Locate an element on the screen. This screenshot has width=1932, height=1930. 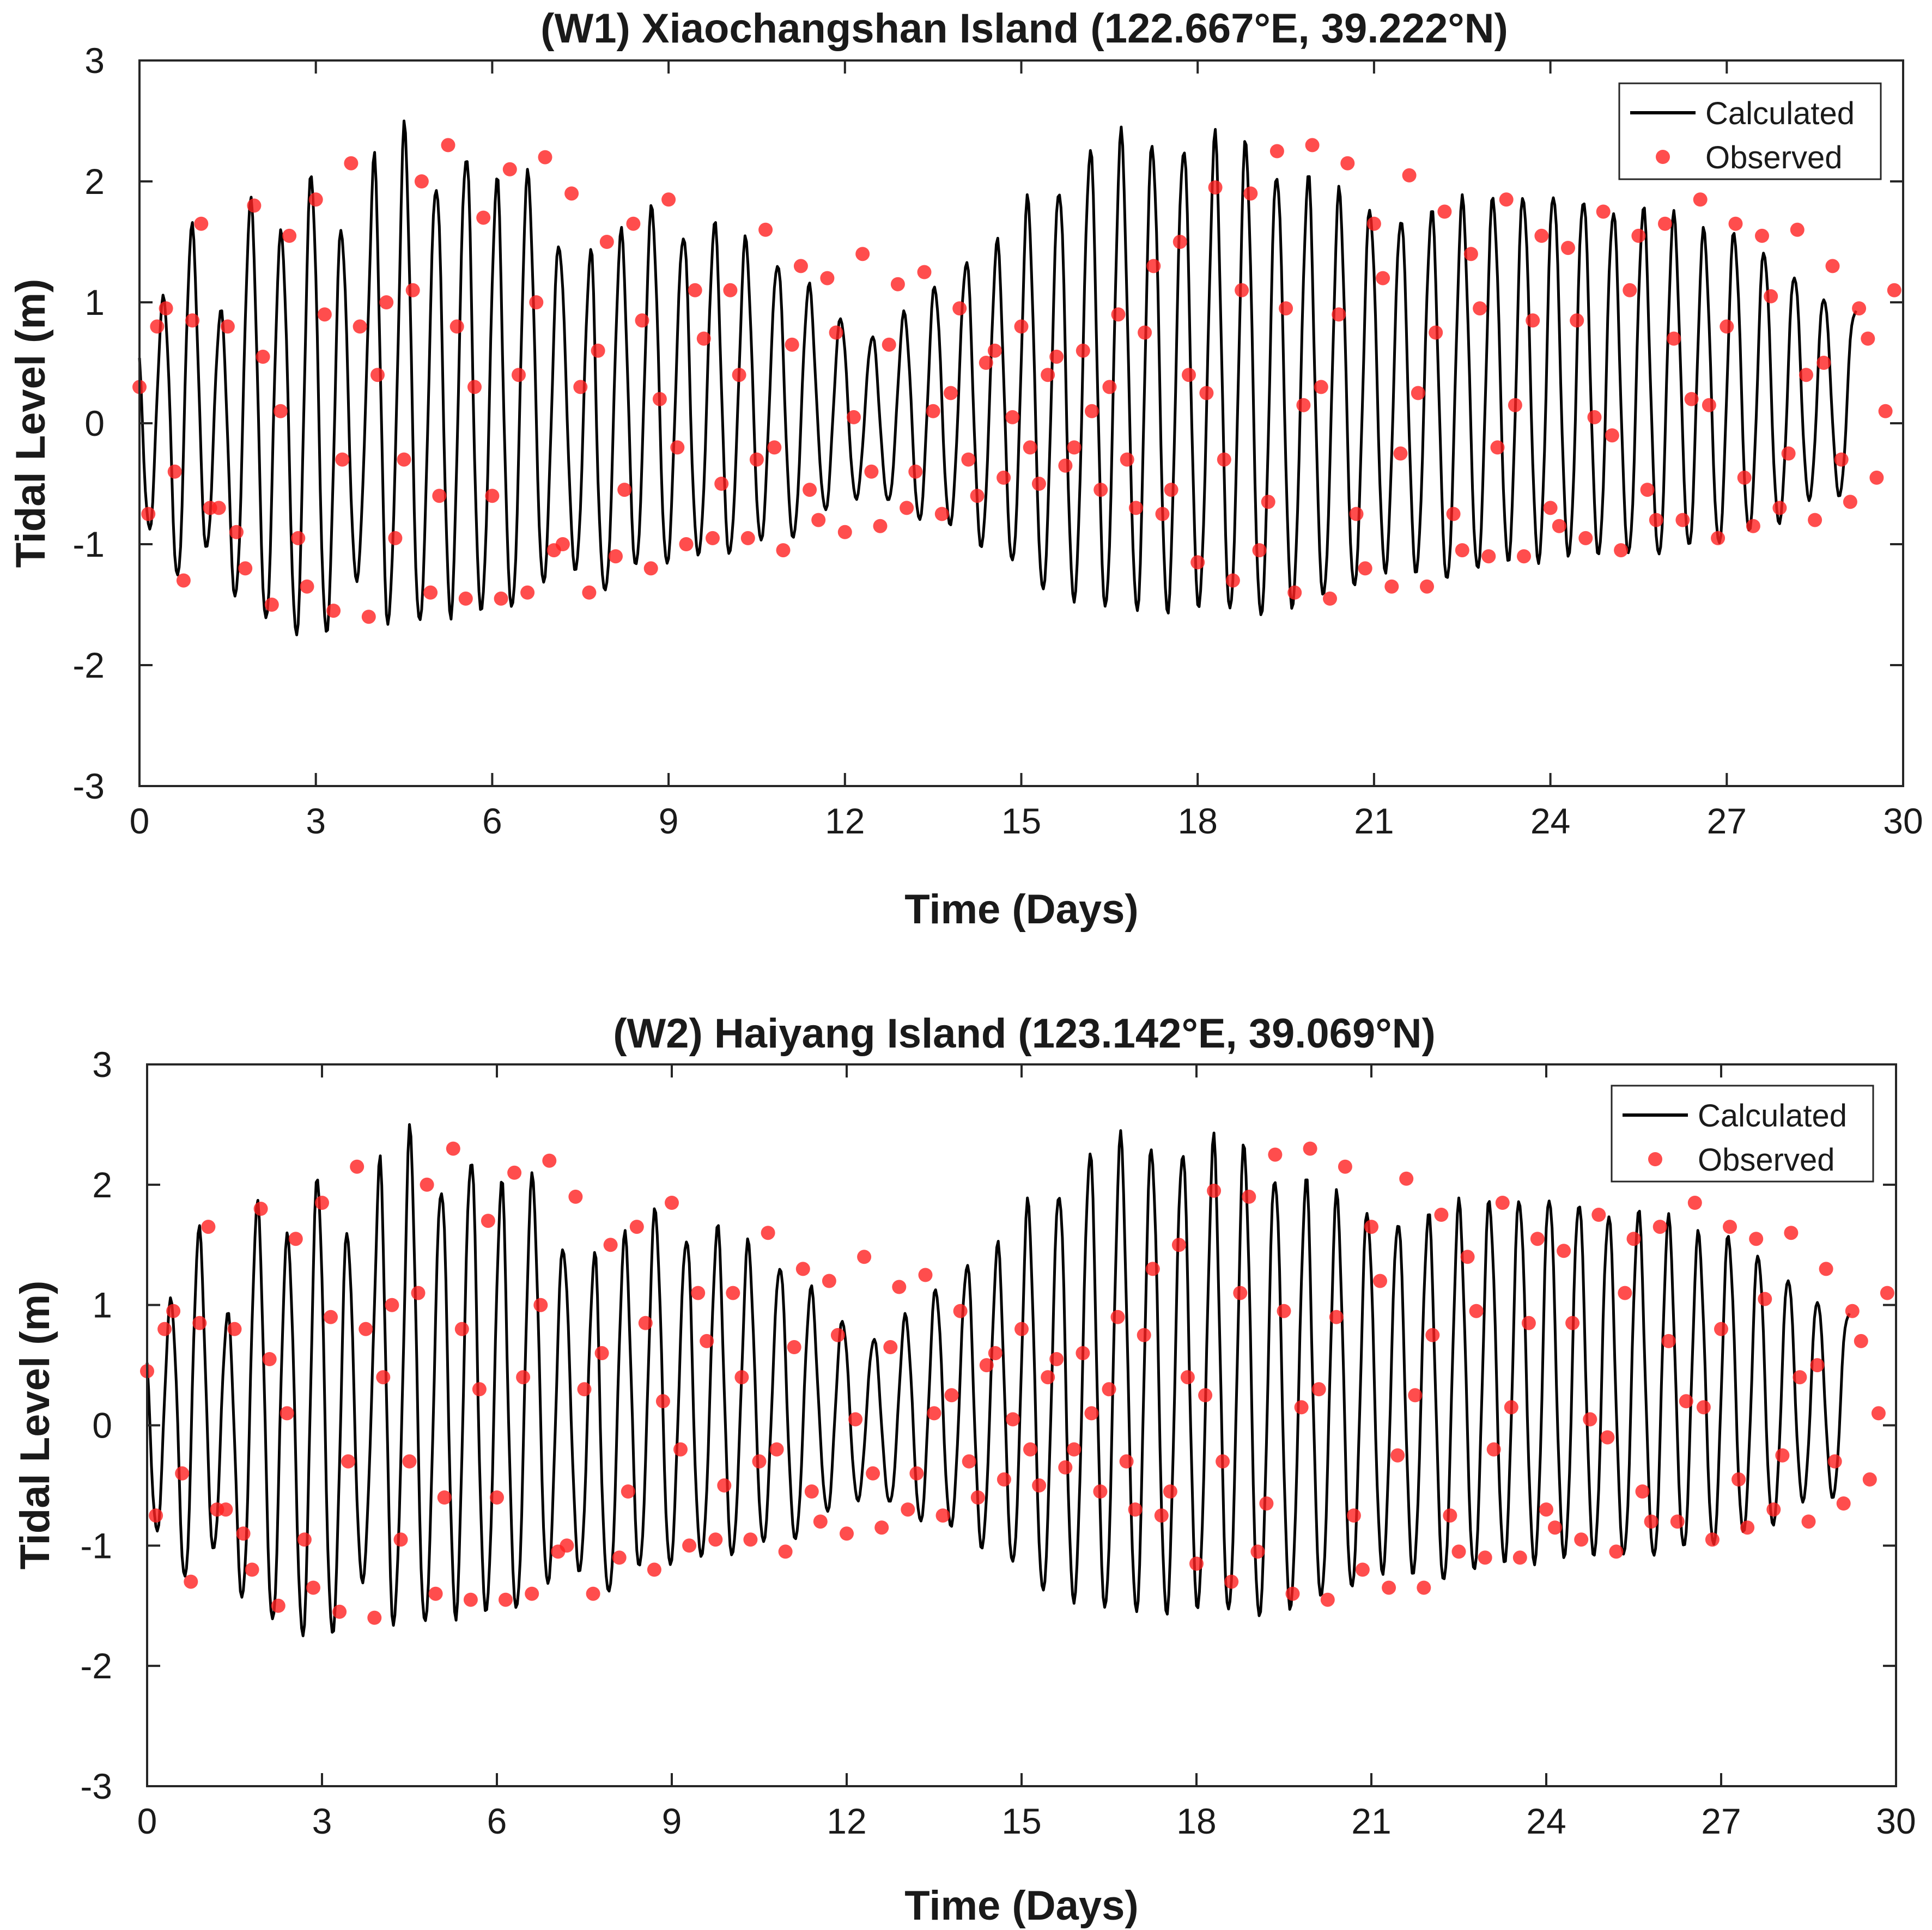
x-tick-label: 0 is located at coordinates (147, 1821).